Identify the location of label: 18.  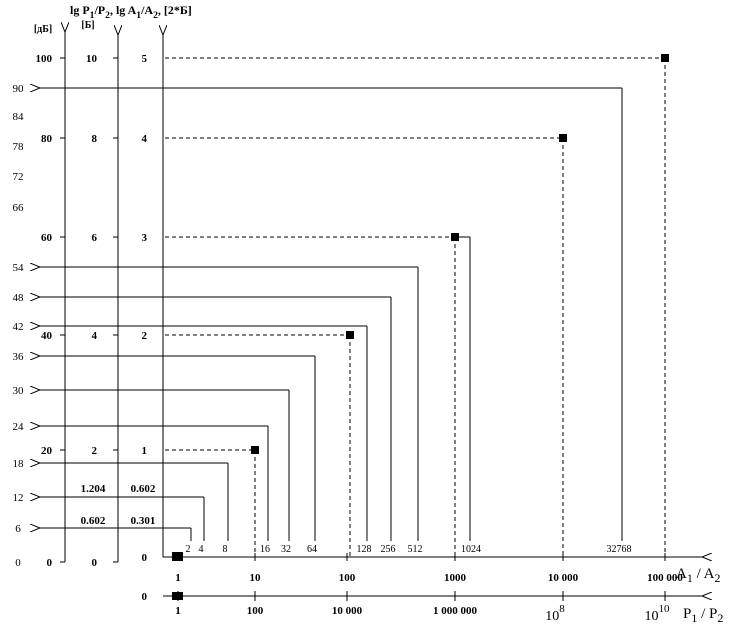
(19, 464).